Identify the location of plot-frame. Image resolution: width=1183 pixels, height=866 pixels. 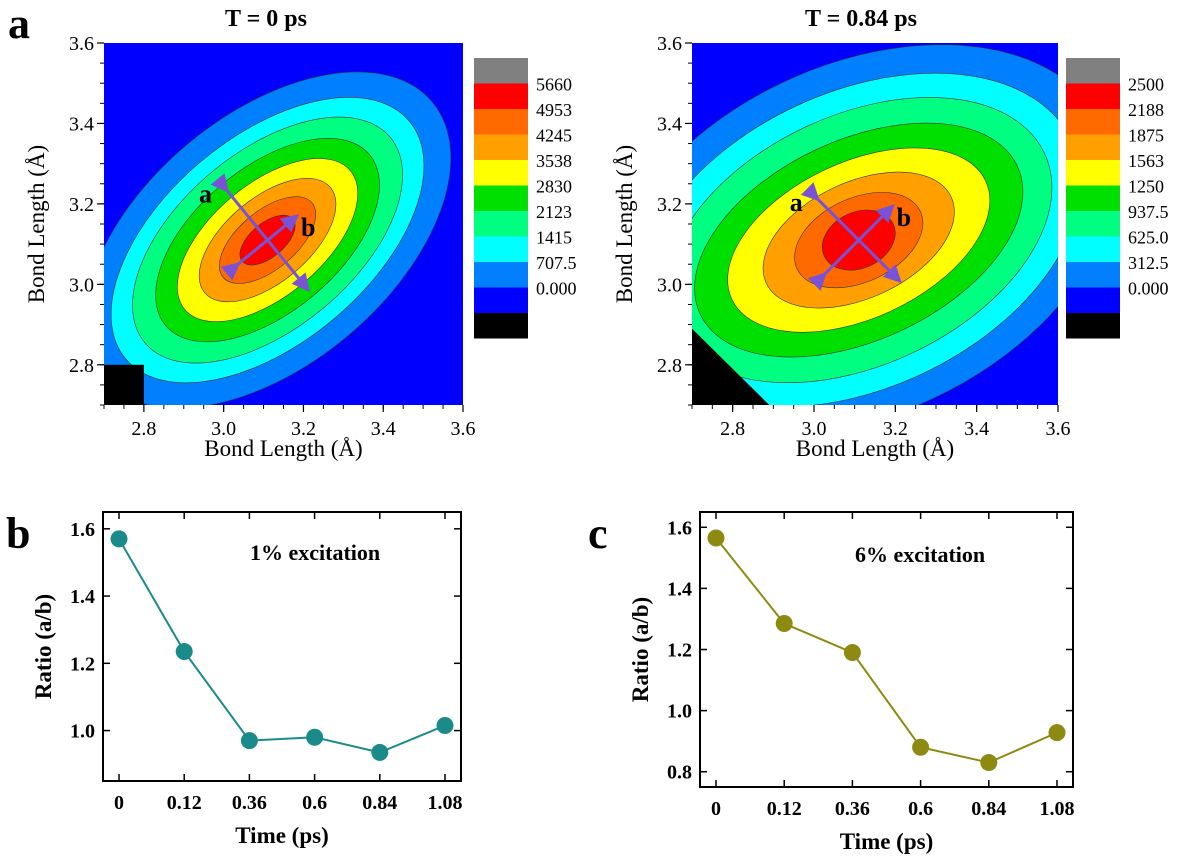
(282, 646).